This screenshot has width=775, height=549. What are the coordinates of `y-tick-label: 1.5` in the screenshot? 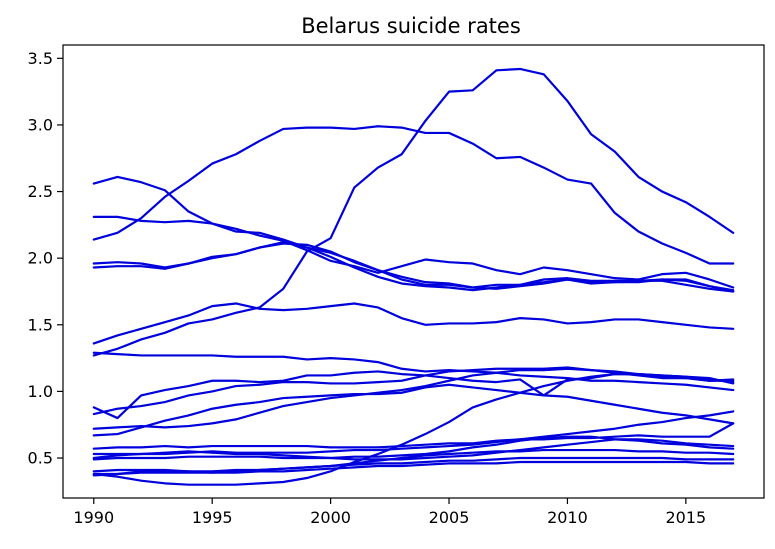 It's located at (40, 324).